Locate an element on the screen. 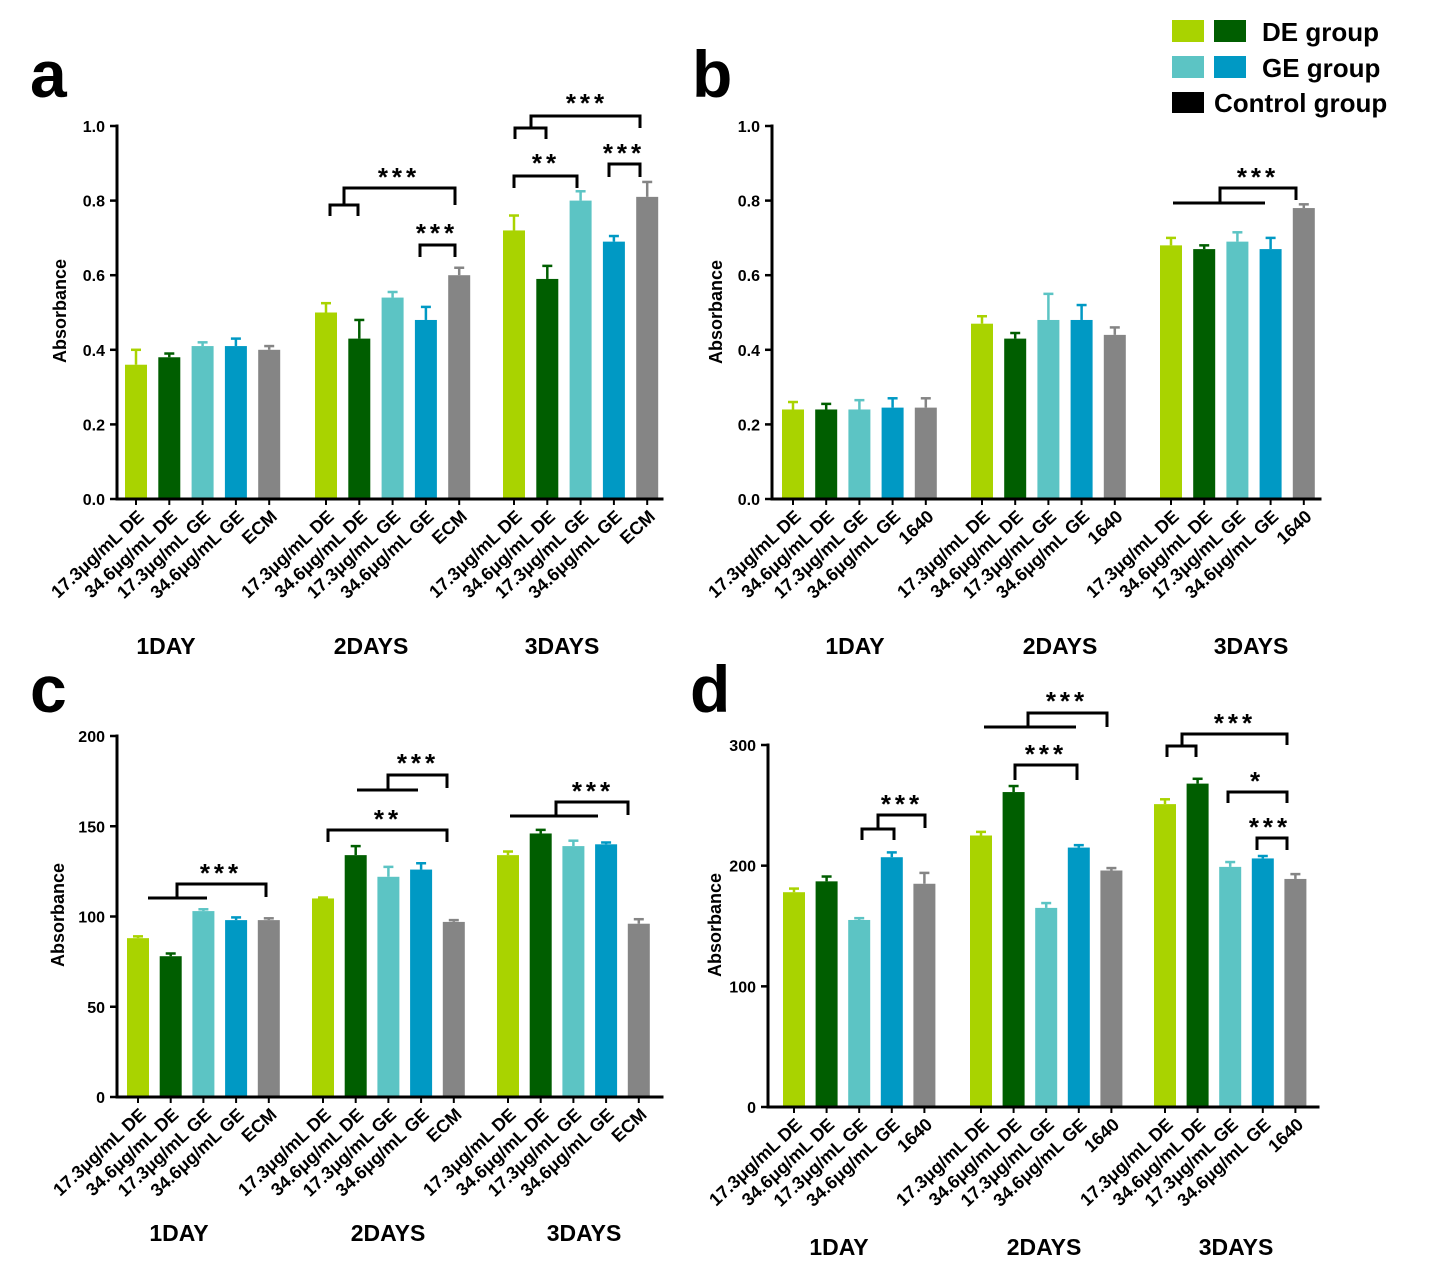 This screenshot has height=1288, width=1434. legend-label-de-group: DE group is located at coordinates (1320, 32).